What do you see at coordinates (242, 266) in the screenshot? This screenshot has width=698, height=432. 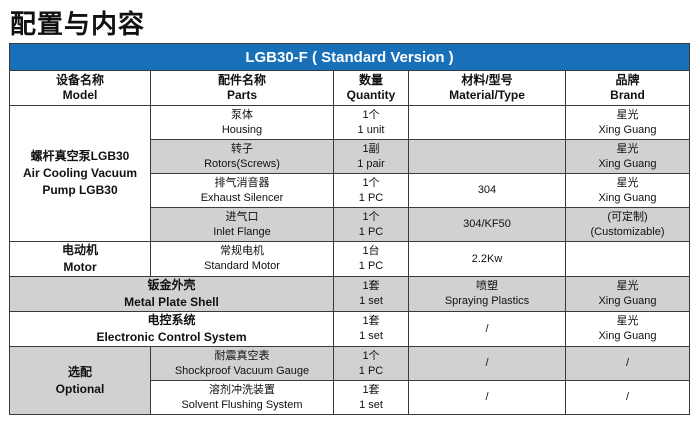 I see `part-en: Standard Motor` at bounding box center [242, 266].